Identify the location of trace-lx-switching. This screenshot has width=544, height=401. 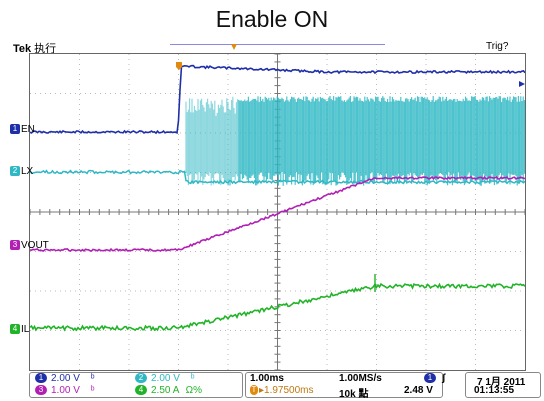
(355, 141).